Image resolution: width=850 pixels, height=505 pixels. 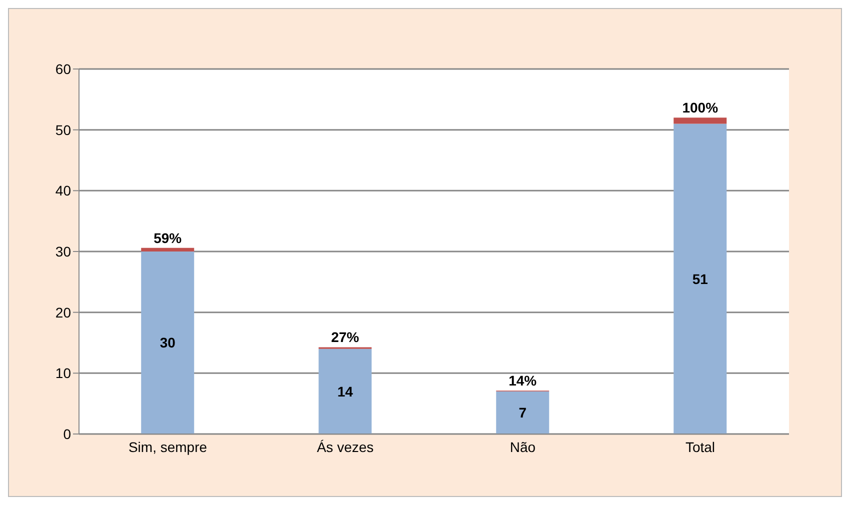 What do you see at coordinates (63, 130) in the screenshot?
I see `y-tick-label: 50` at bounding box center [63, 130].